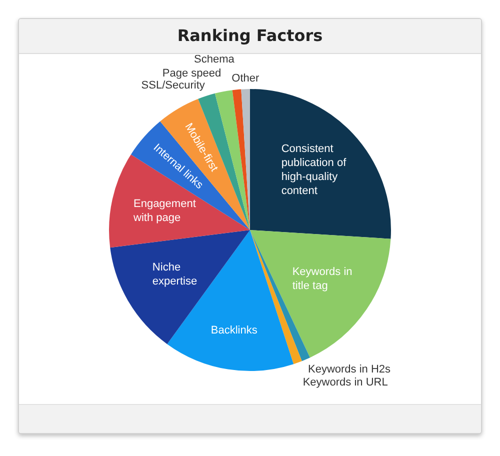 This screenshot has height=456, width=500. Describe the element at coordinates (345, 382) in the screenshot. I see `slice-label: Keywords in URL` at that location.